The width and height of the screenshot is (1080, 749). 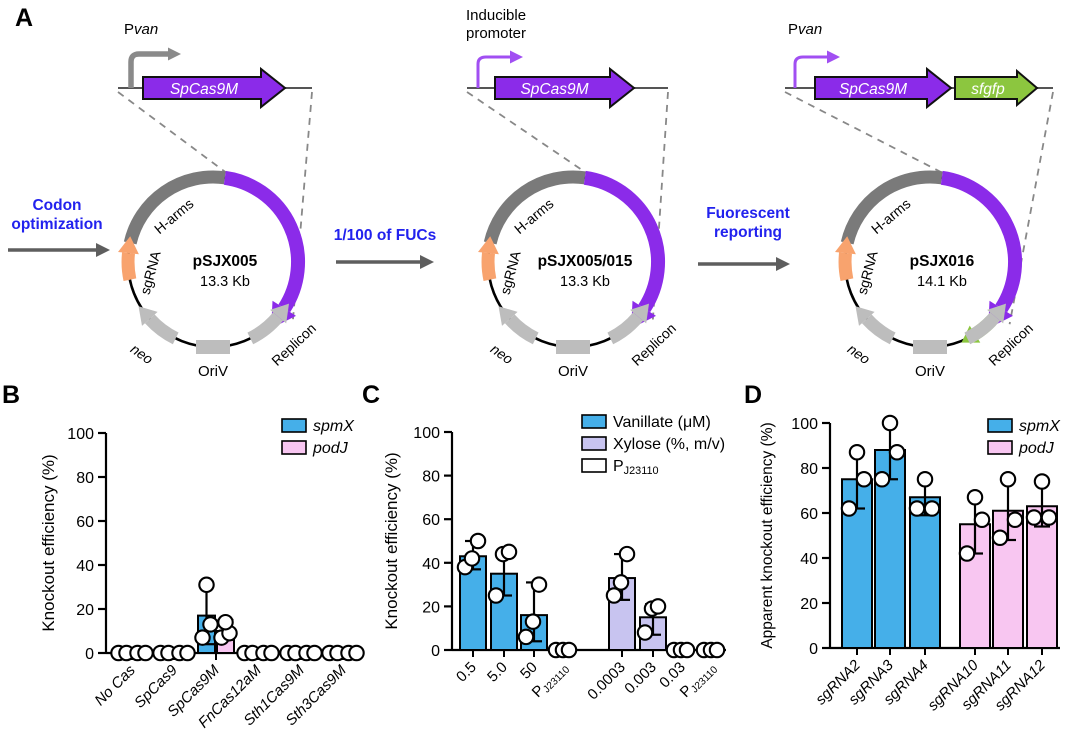 What do you see at coordinates (753, 395) in the screenshot?
I see `panel-d-label: D` at bounding box center [753, 395].